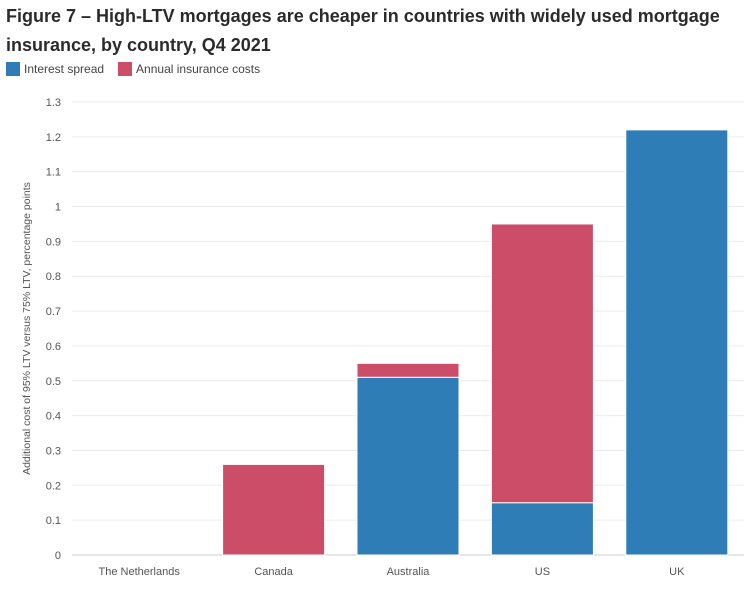 Image resolution: width=751 pixels, height=596 pixels. I want to click on y-tick-label: 1, so click(58, 208).